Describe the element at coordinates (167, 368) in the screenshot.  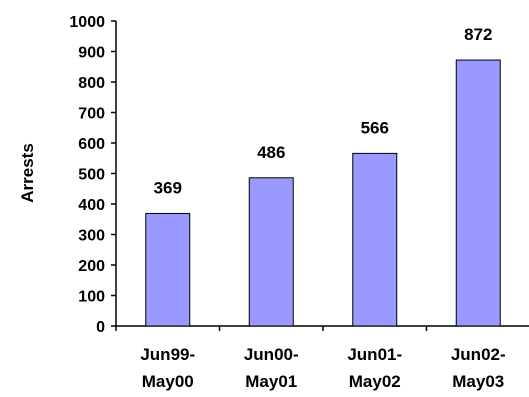
I see `x-tick-label: Jun99-May00` at that location.